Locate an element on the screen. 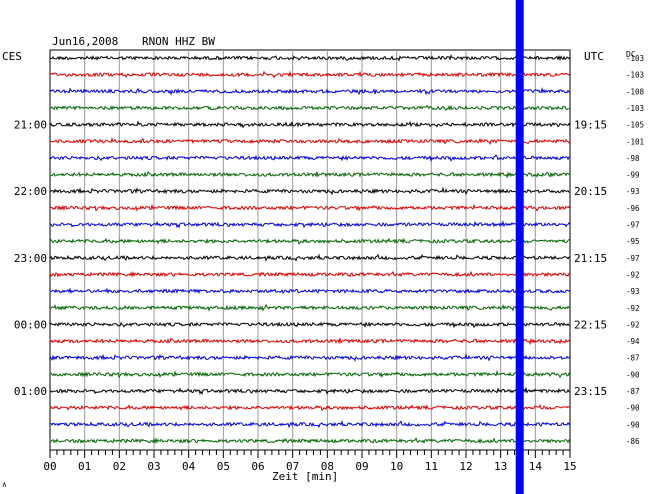 Image resolution: width=650 pixels, height=494 pixels. x-tick-label: 06 is located at coordinates (257, 466).